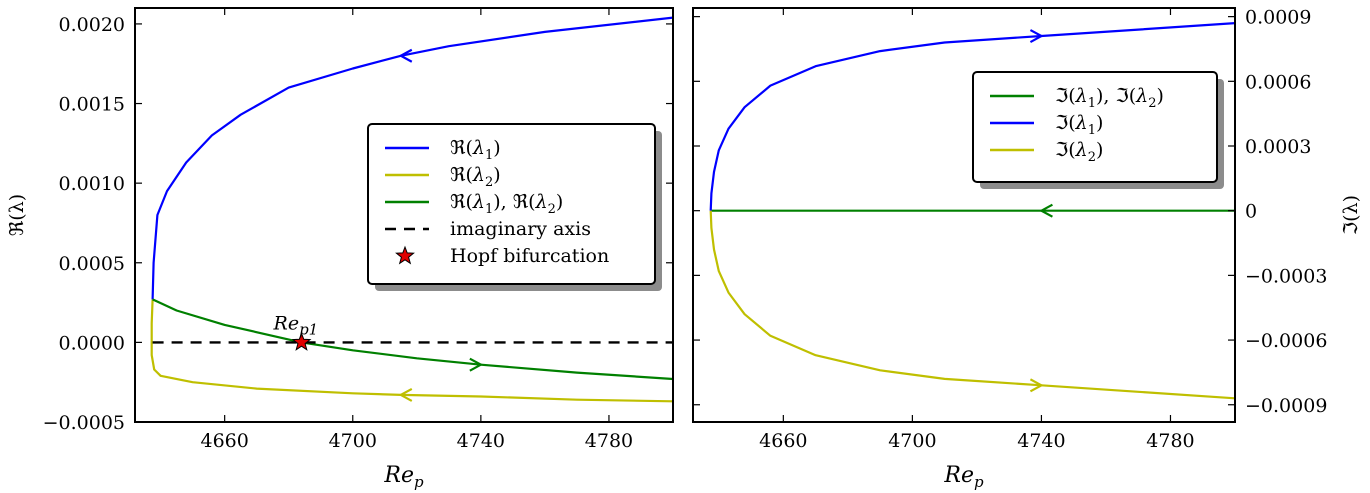  Describe the element at coordinates (1079, 152) in the screenshot. I see `legend-label: ℑ(λ2​)` at that location.